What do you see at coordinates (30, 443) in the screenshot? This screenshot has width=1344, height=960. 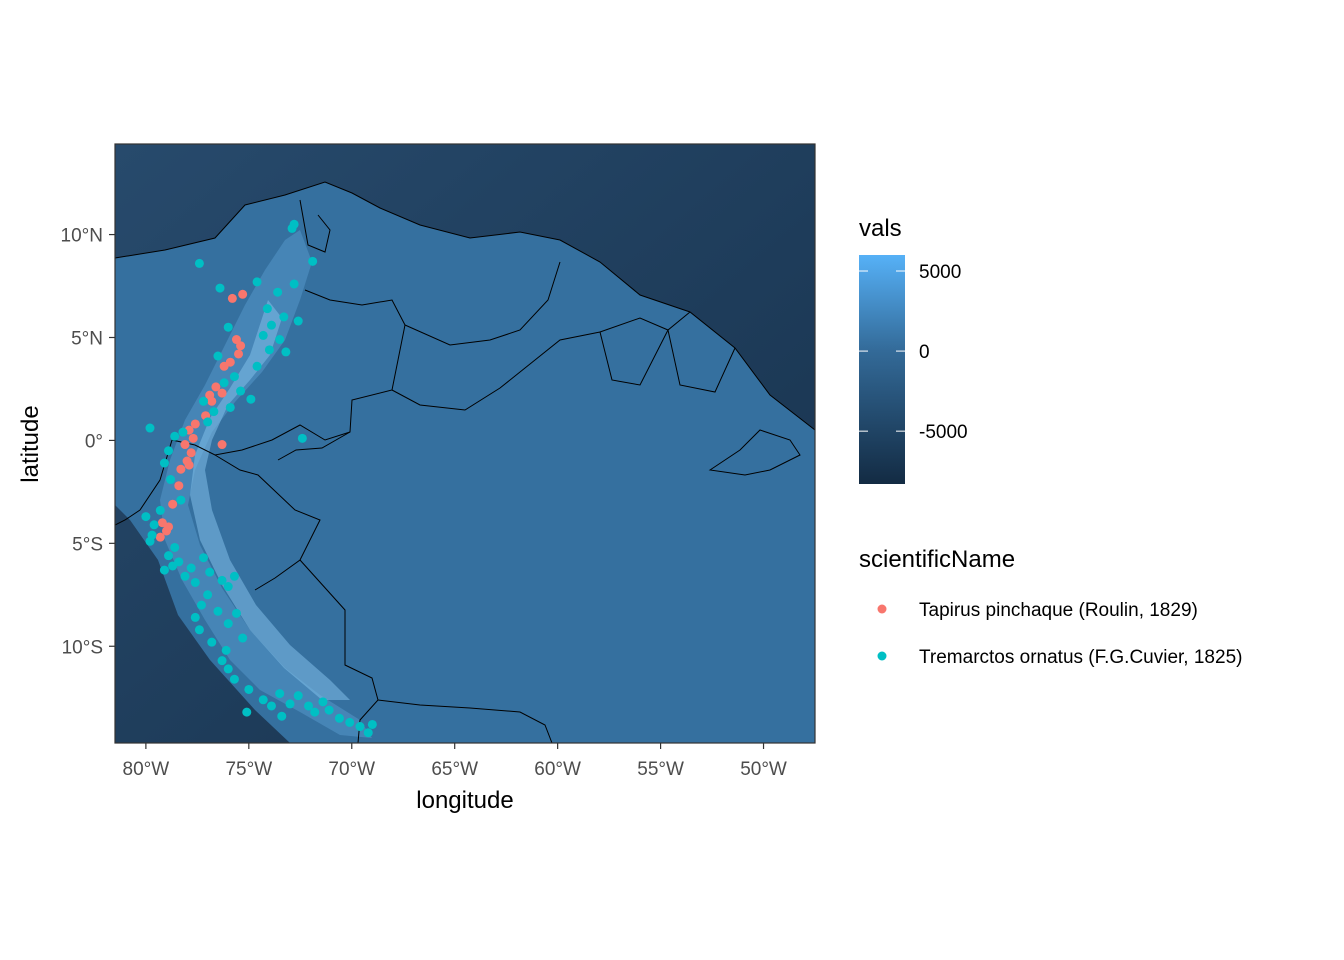 I see `y-axis-title: latitude` at bounding box center [30, 443].